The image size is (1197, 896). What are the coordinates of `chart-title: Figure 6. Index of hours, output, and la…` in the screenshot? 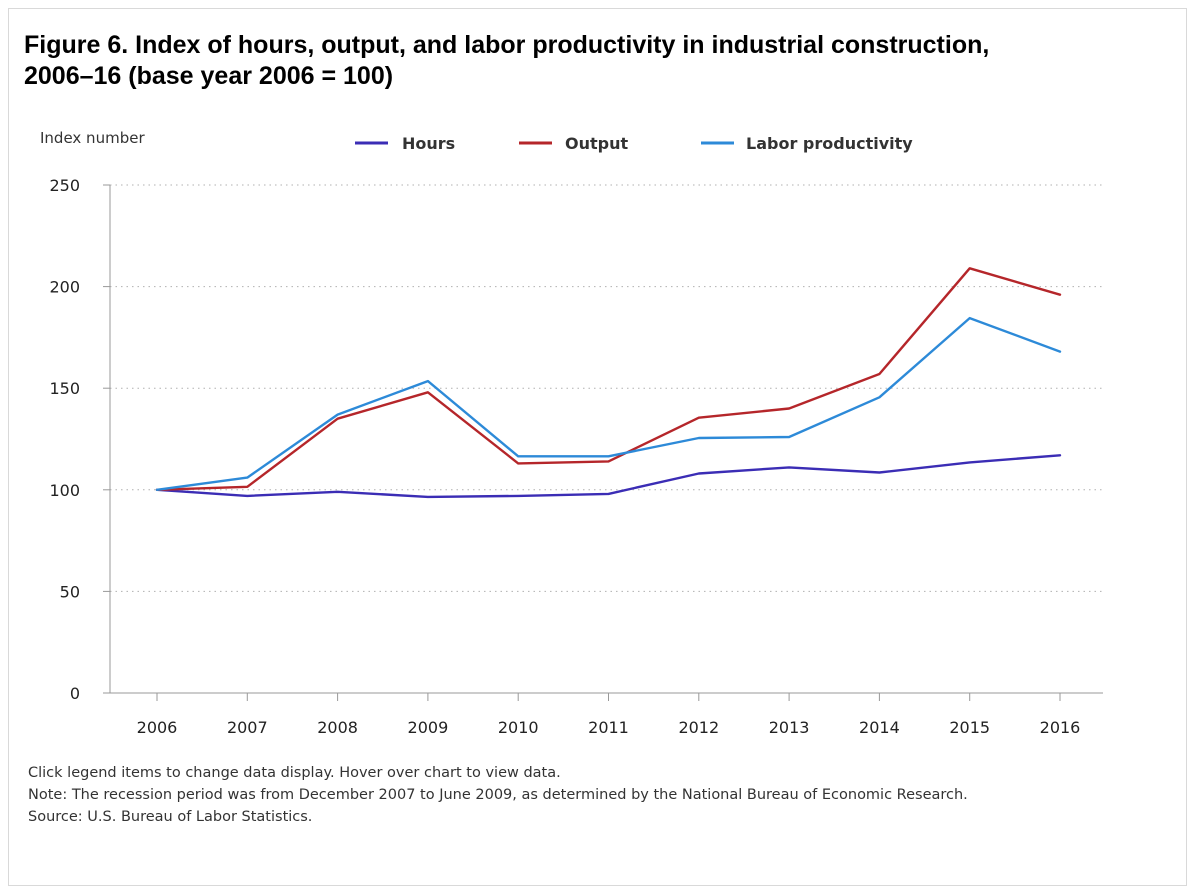 It's located at (507, 60).